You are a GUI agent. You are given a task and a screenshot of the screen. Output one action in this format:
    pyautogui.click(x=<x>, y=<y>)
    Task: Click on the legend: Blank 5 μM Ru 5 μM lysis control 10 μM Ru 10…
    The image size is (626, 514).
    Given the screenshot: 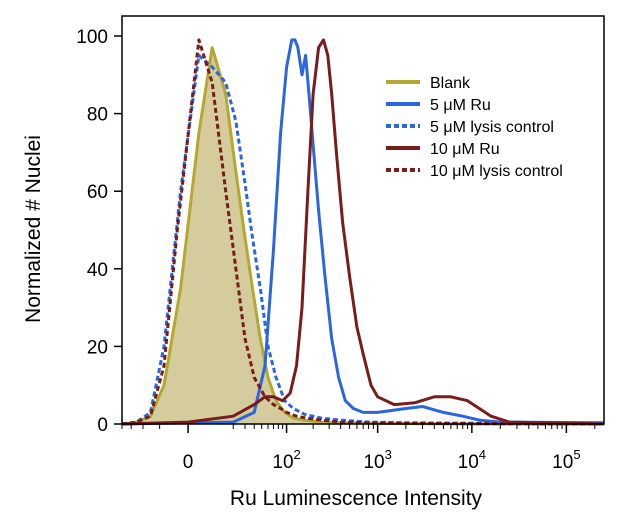 What is the action you would take?
    pyautogui.click(x=474, y=127)
    